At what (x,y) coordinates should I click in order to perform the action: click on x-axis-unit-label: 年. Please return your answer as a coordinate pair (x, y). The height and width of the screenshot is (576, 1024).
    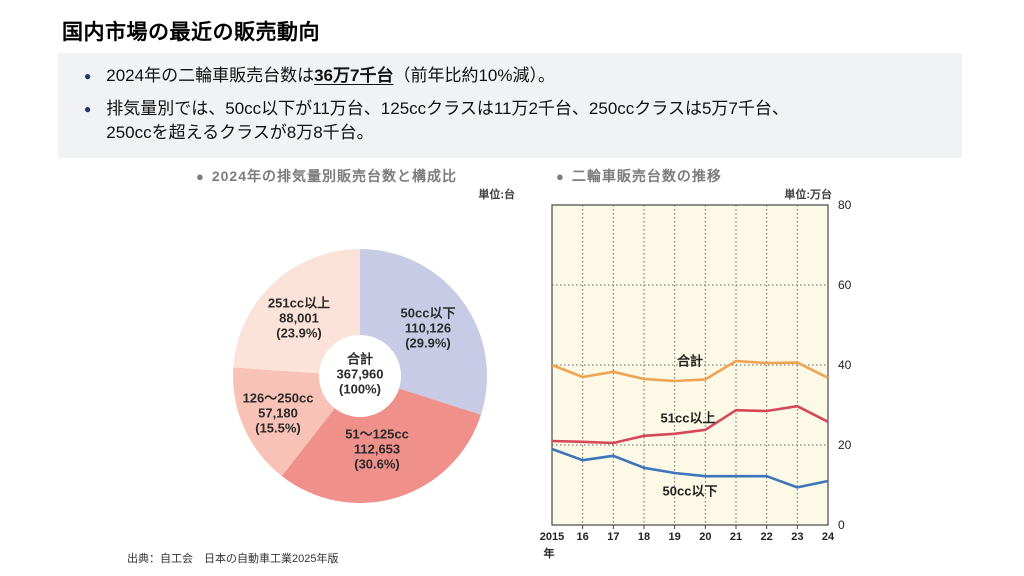
    Looking at the image, I should click on (549, 554).